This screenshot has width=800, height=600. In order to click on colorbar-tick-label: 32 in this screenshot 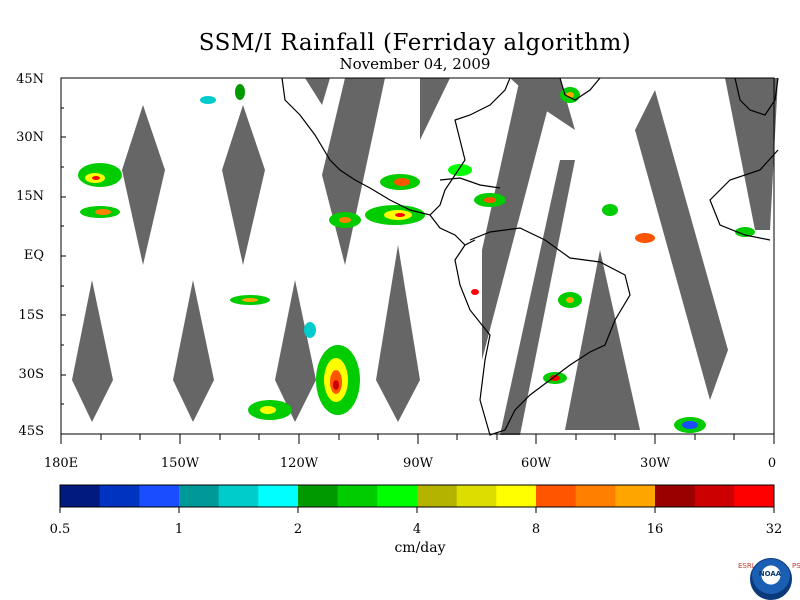, I will do `click(774, 529)`.